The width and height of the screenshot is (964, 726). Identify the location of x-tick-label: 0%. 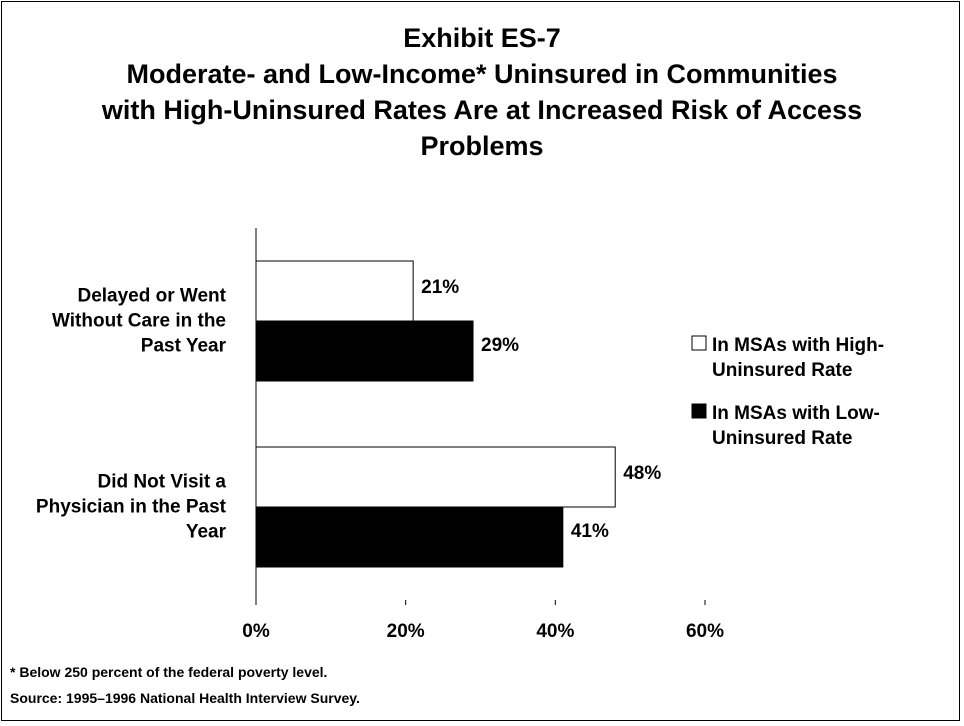
(256, 631).